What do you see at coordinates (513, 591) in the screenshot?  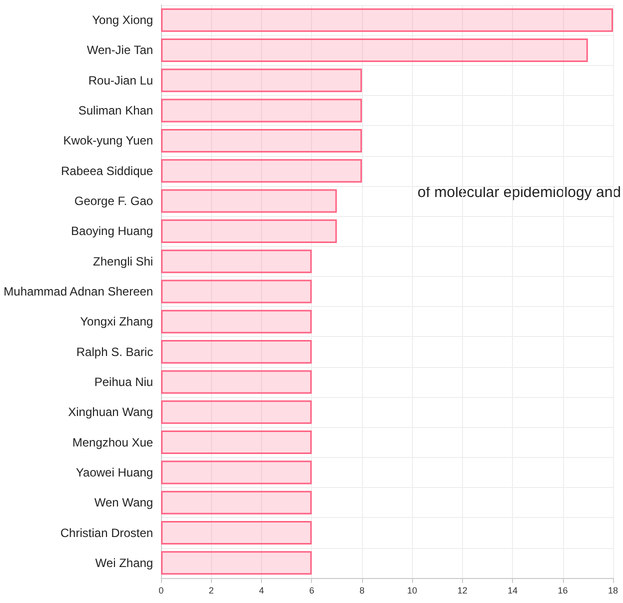 I see `x-tick-label: 14` at bounding box center [513, 591].